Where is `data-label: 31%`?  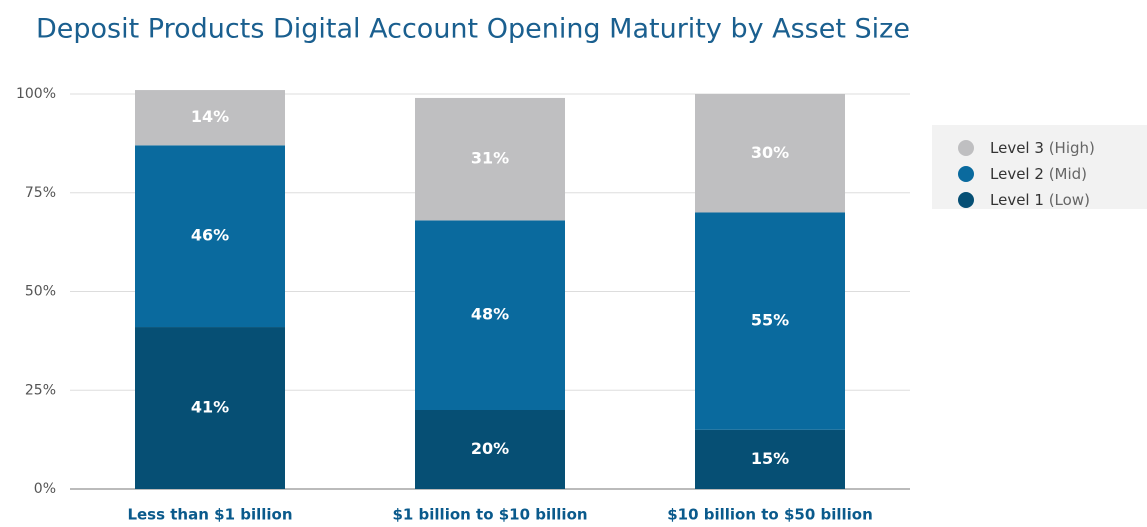
data-label: 31% is located at coordinates (490, 158).